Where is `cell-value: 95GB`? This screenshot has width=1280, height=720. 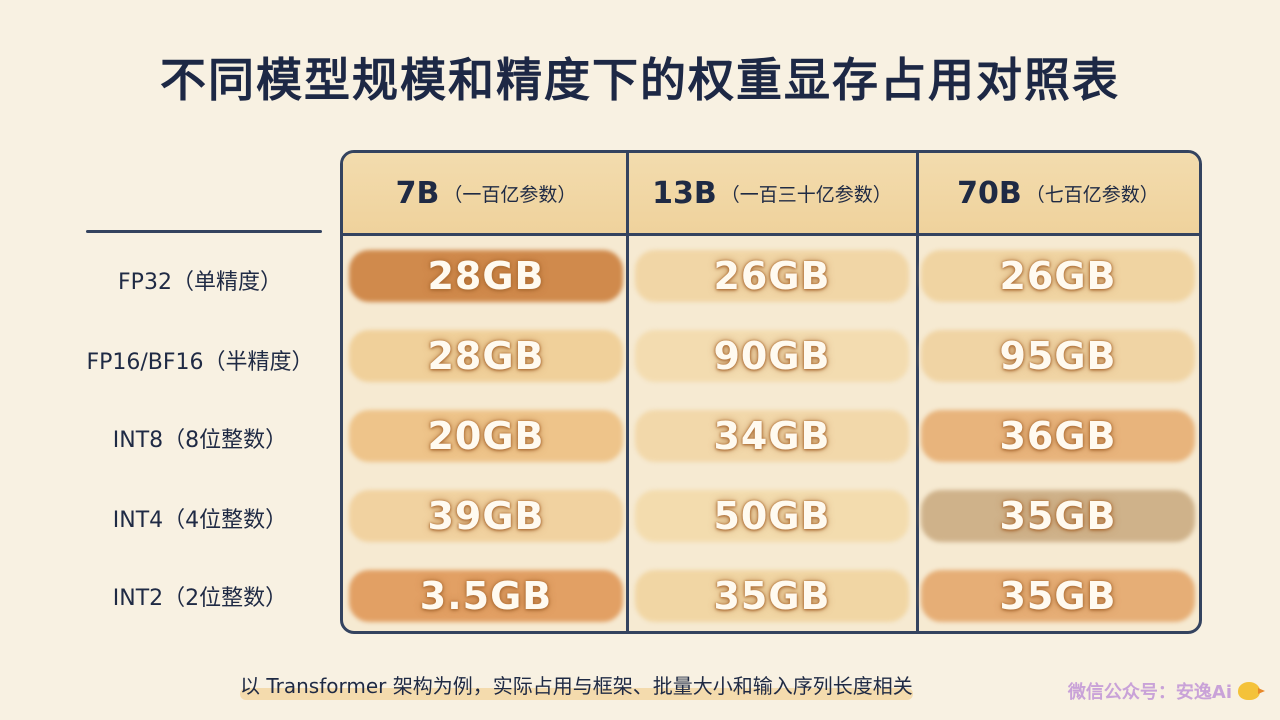 cell-value: 95GB is located at coordinates (1058, 356).